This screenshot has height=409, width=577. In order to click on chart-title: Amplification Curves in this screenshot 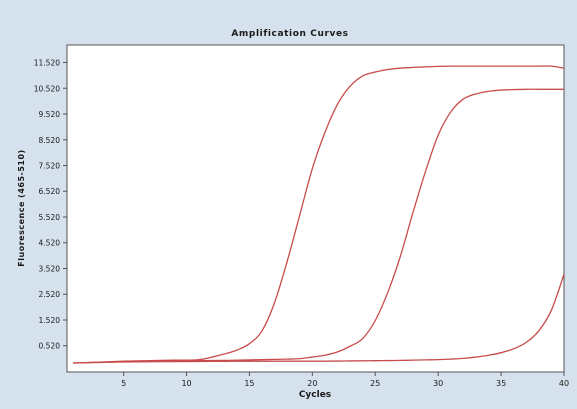, I will do `click(289, 34)`.